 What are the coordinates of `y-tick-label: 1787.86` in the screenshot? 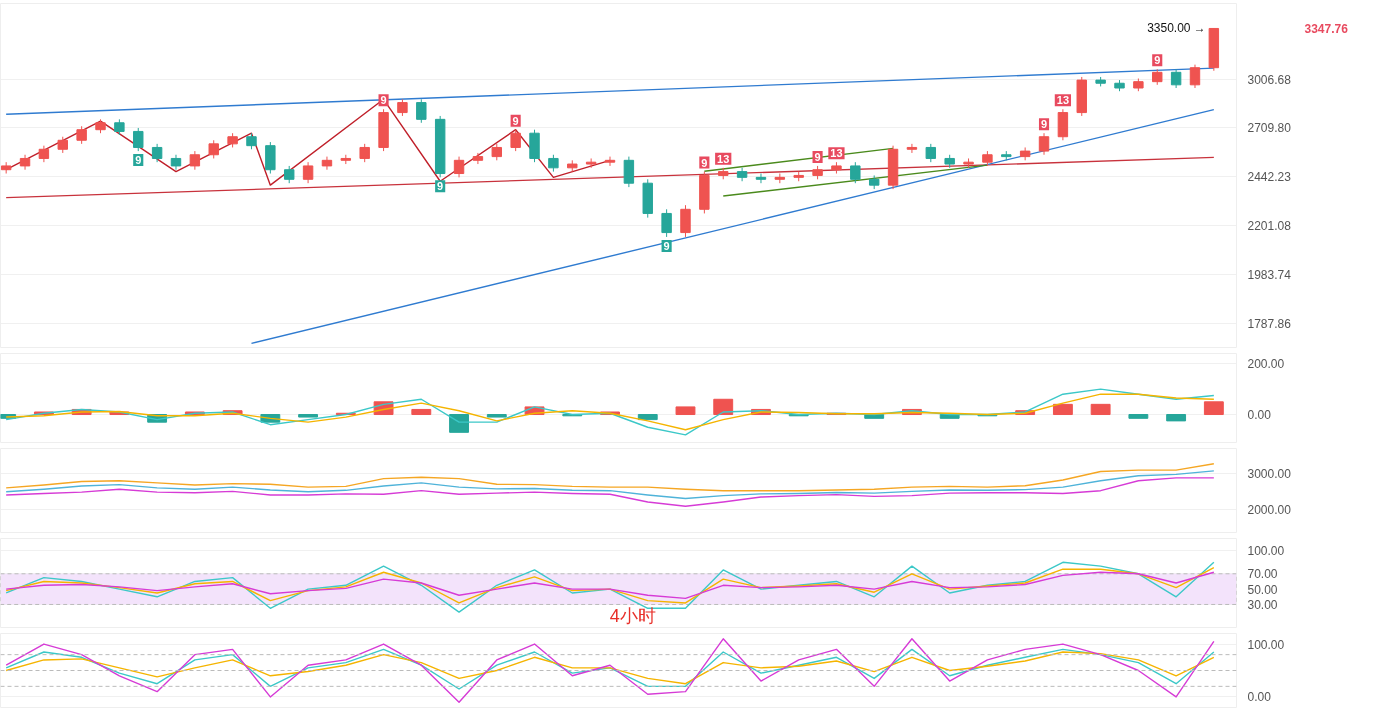 It's located at (1269, 324).